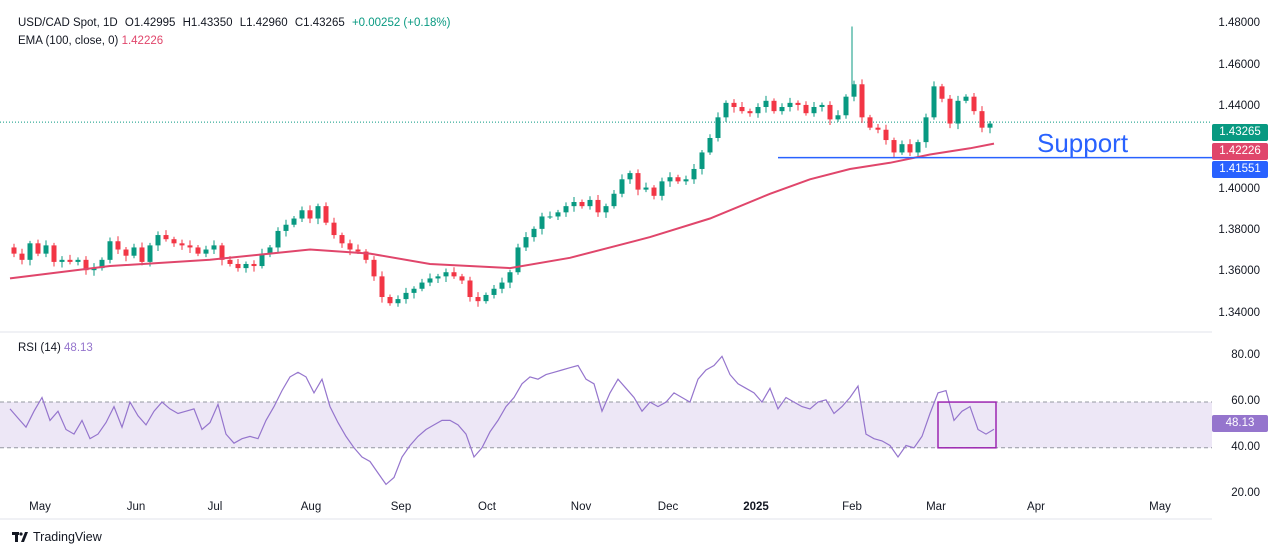 The width and height of the screenshot is (1280, 555). Describe the element at coordinates (936, 507) in the screenshot. I see `time-tick-label: Mar` at that location.